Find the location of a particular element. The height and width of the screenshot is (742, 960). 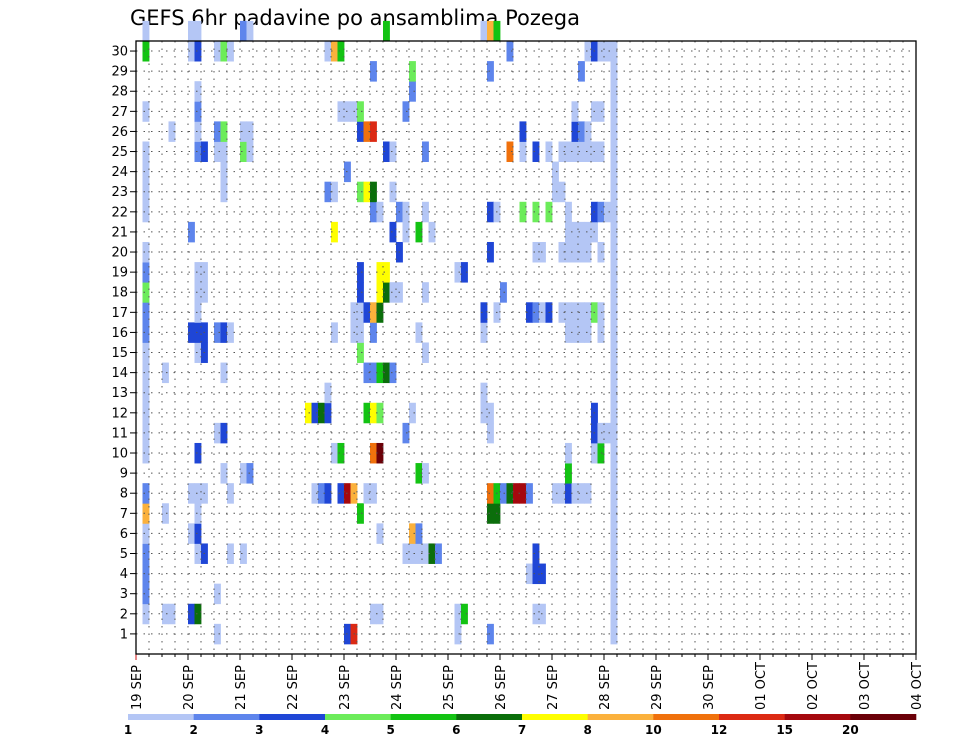

y-tick-label: 15 is located at coordinates (119, 353).